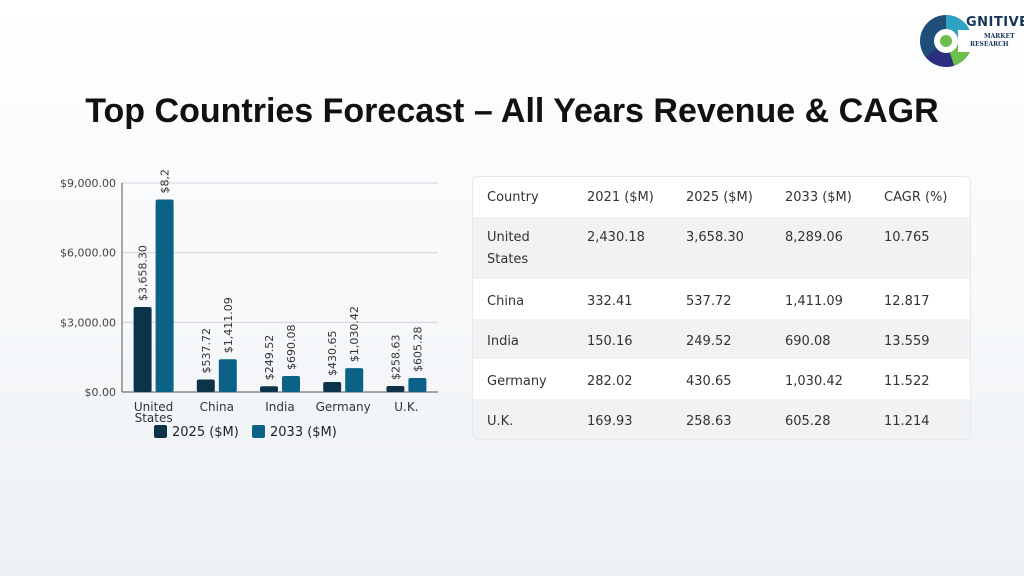 The image size is (1024, 576). I want to click on y-tick-label: $3,000.00, so click(88, 322).